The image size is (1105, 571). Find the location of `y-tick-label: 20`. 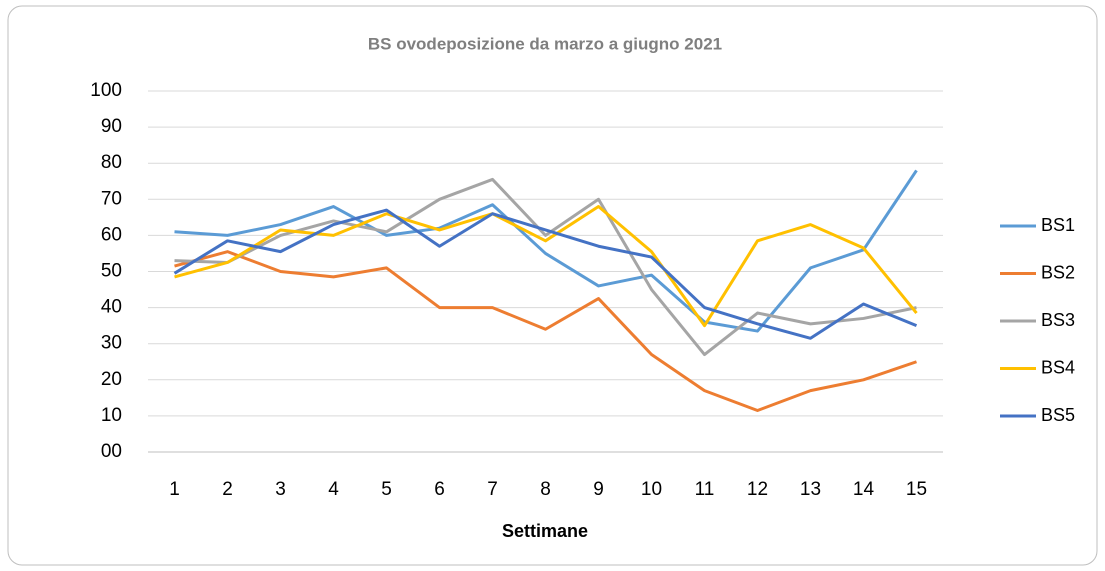

y-tick-label: 20 is located at coordinates (111, 379).